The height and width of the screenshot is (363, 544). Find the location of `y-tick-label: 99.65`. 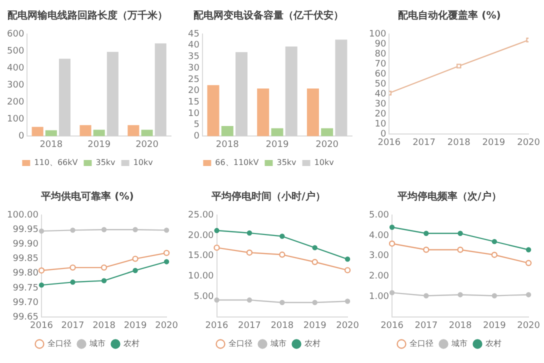

y-tick-label: 99.65 is located at coordinates (25, 317).